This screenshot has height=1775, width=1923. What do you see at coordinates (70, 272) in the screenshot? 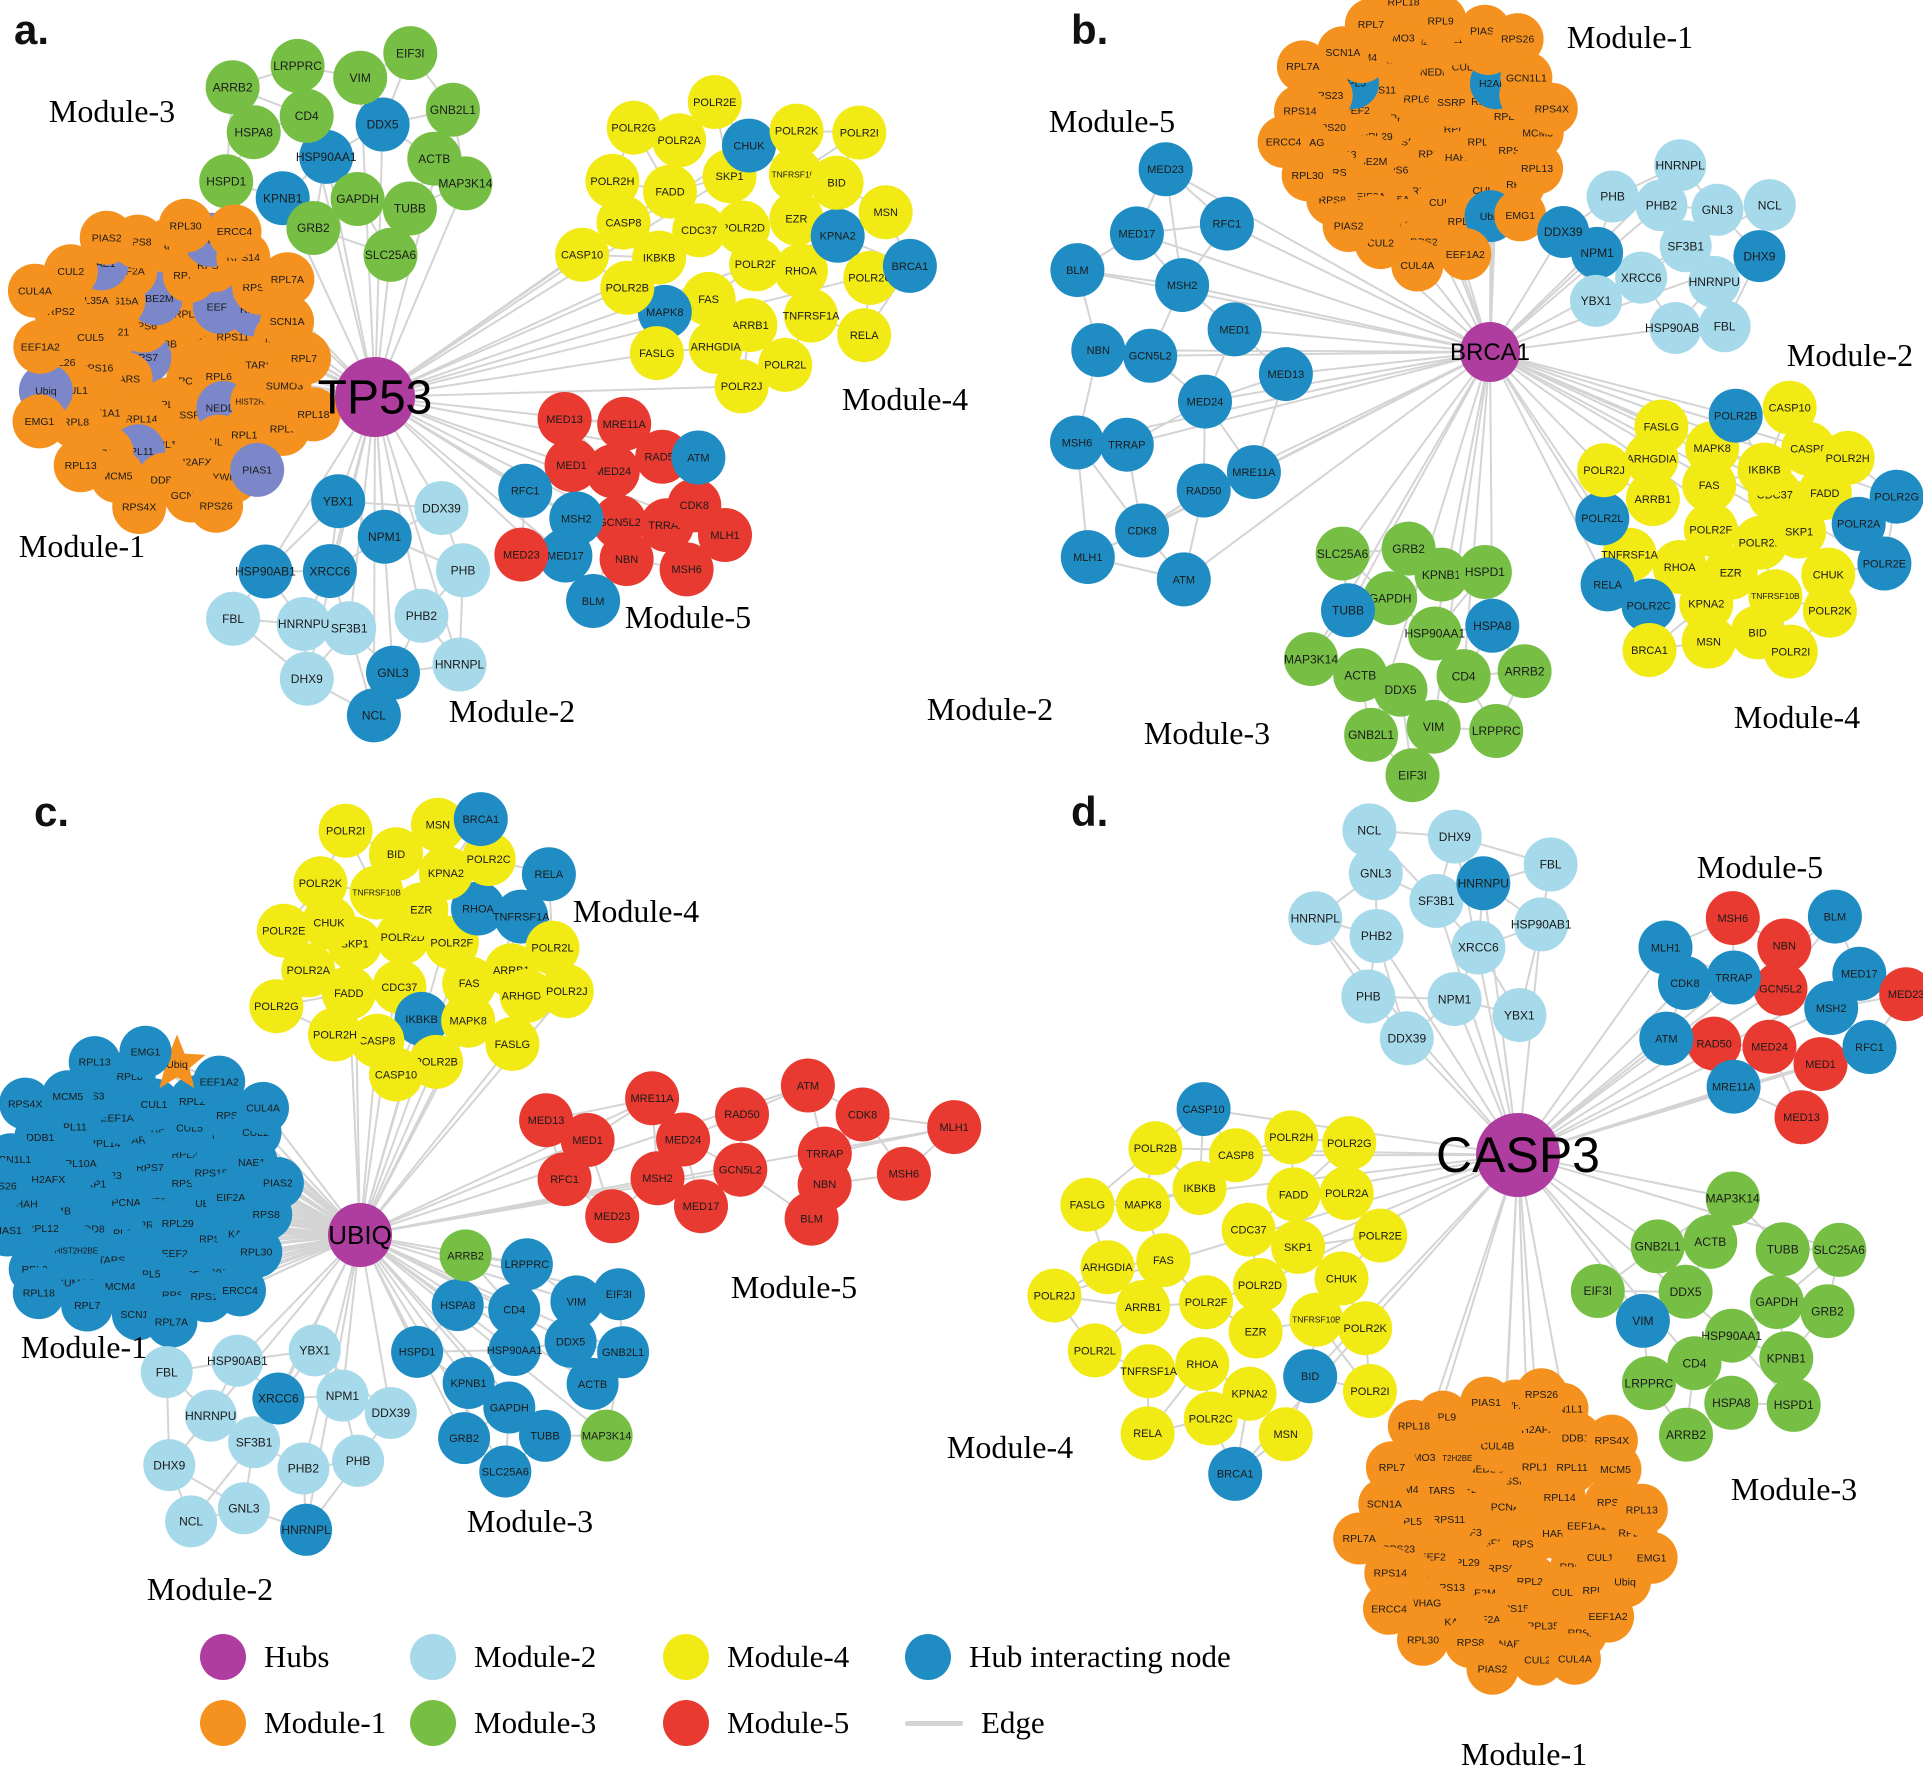
I see `node-label: CUL2` at bounding box center [70, 272].